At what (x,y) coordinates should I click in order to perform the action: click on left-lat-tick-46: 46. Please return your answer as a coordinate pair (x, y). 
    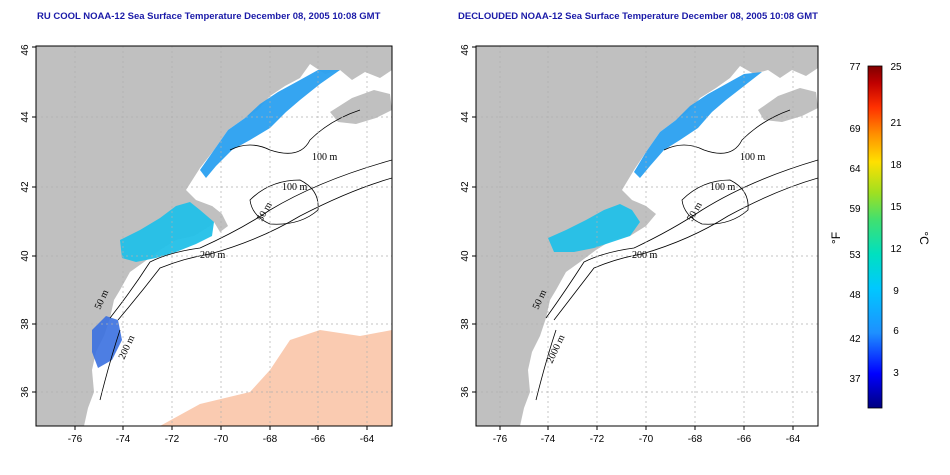
    Looking at the image, I should click on (25, 50).